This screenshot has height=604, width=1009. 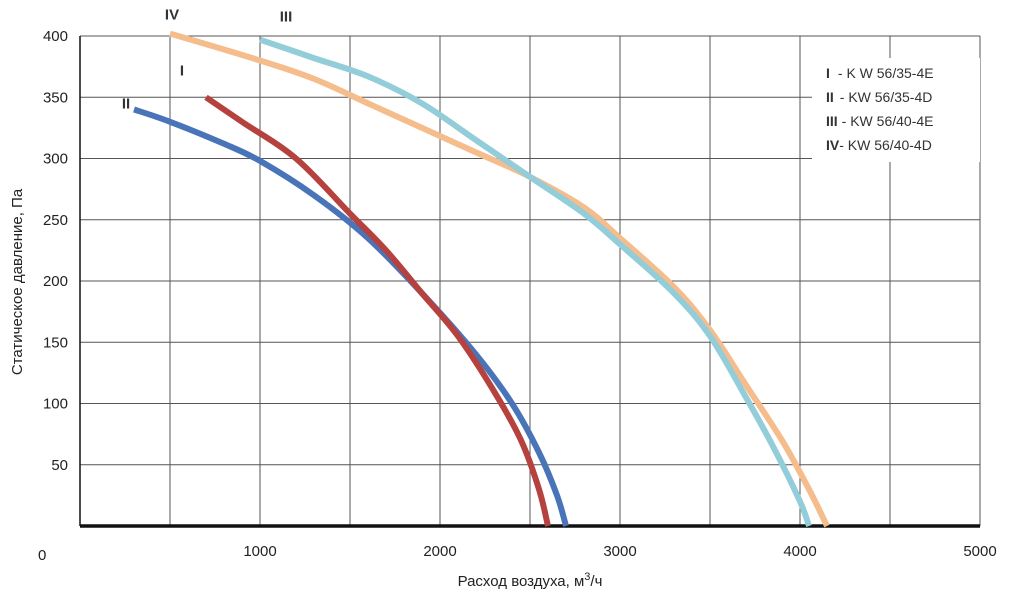 I want to click on legend-box, so click(x=896, y=110).